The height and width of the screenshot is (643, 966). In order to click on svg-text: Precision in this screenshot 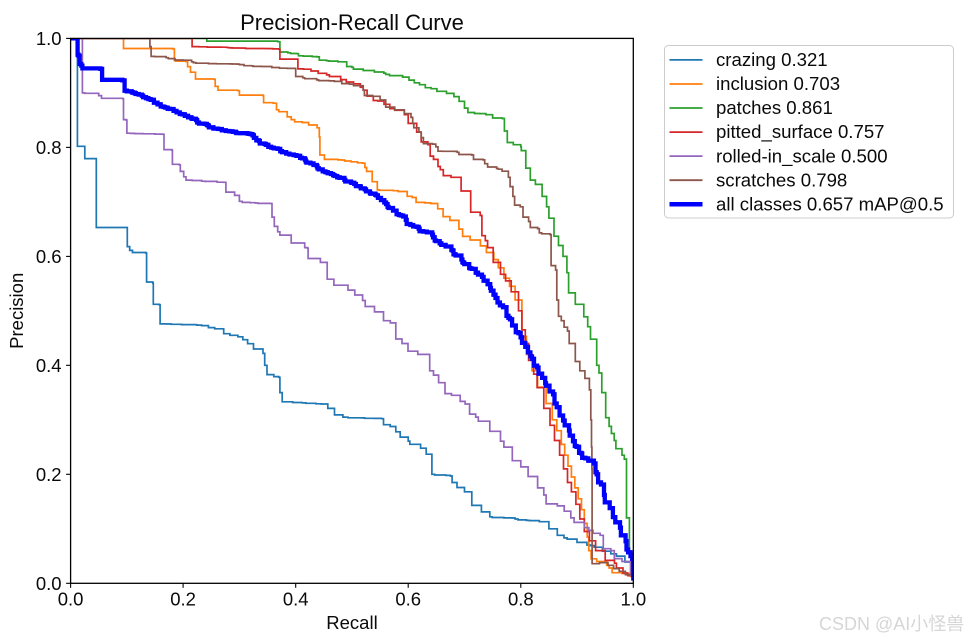, I will do `click(16, 311)`.